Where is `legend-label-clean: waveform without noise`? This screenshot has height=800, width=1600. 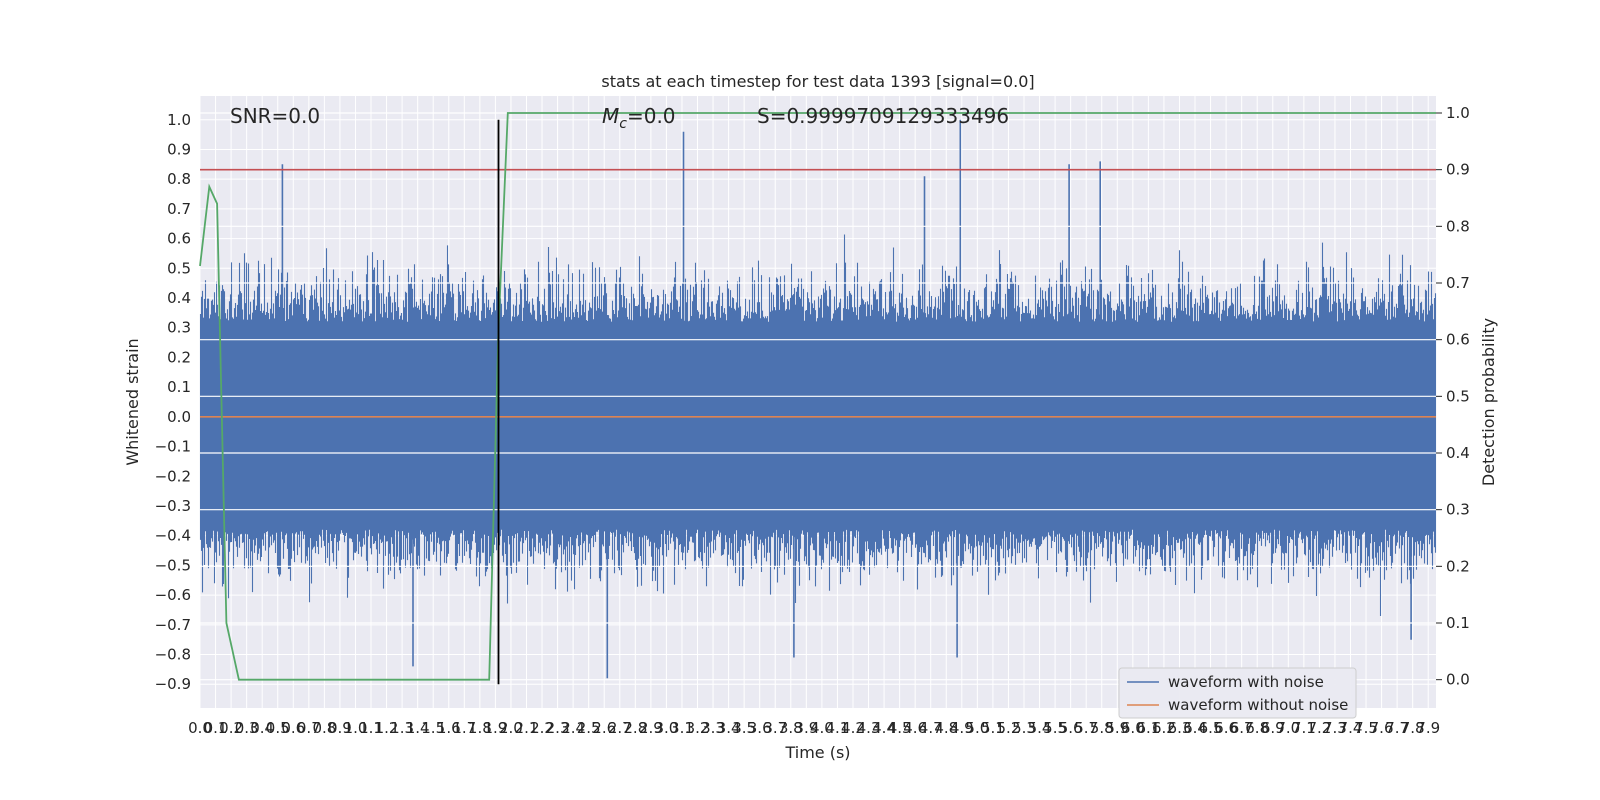
legend-label-clean: waveform without noise is located at coordinates (1258, 705).